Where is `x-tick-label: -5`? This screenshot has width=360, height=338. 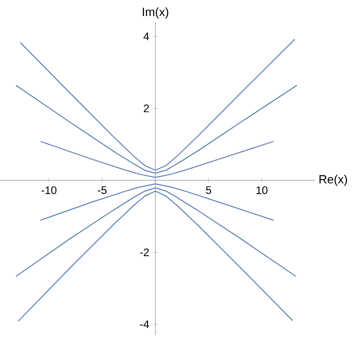 x-tick-label: -5 is located at coordinates (102, 190).